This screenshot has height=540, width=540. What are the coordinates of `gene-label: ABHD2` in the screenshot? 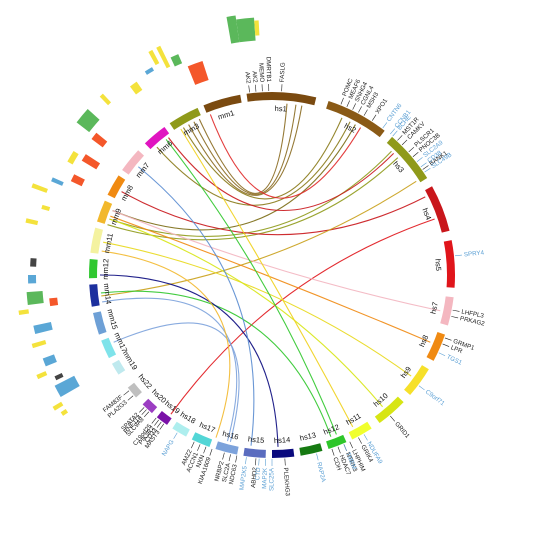 It's located at (254, 477).